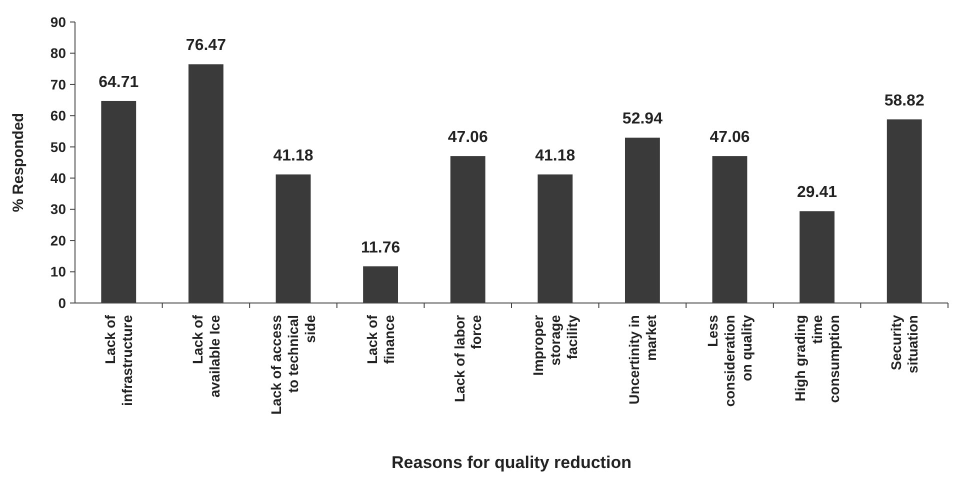 This screenshot has width=958, height=478. What do you see at coordinates (293, 364) in the screenshot?
I see `x-tick-label: Lack of access to technical side` at bounding box center [293, 364].